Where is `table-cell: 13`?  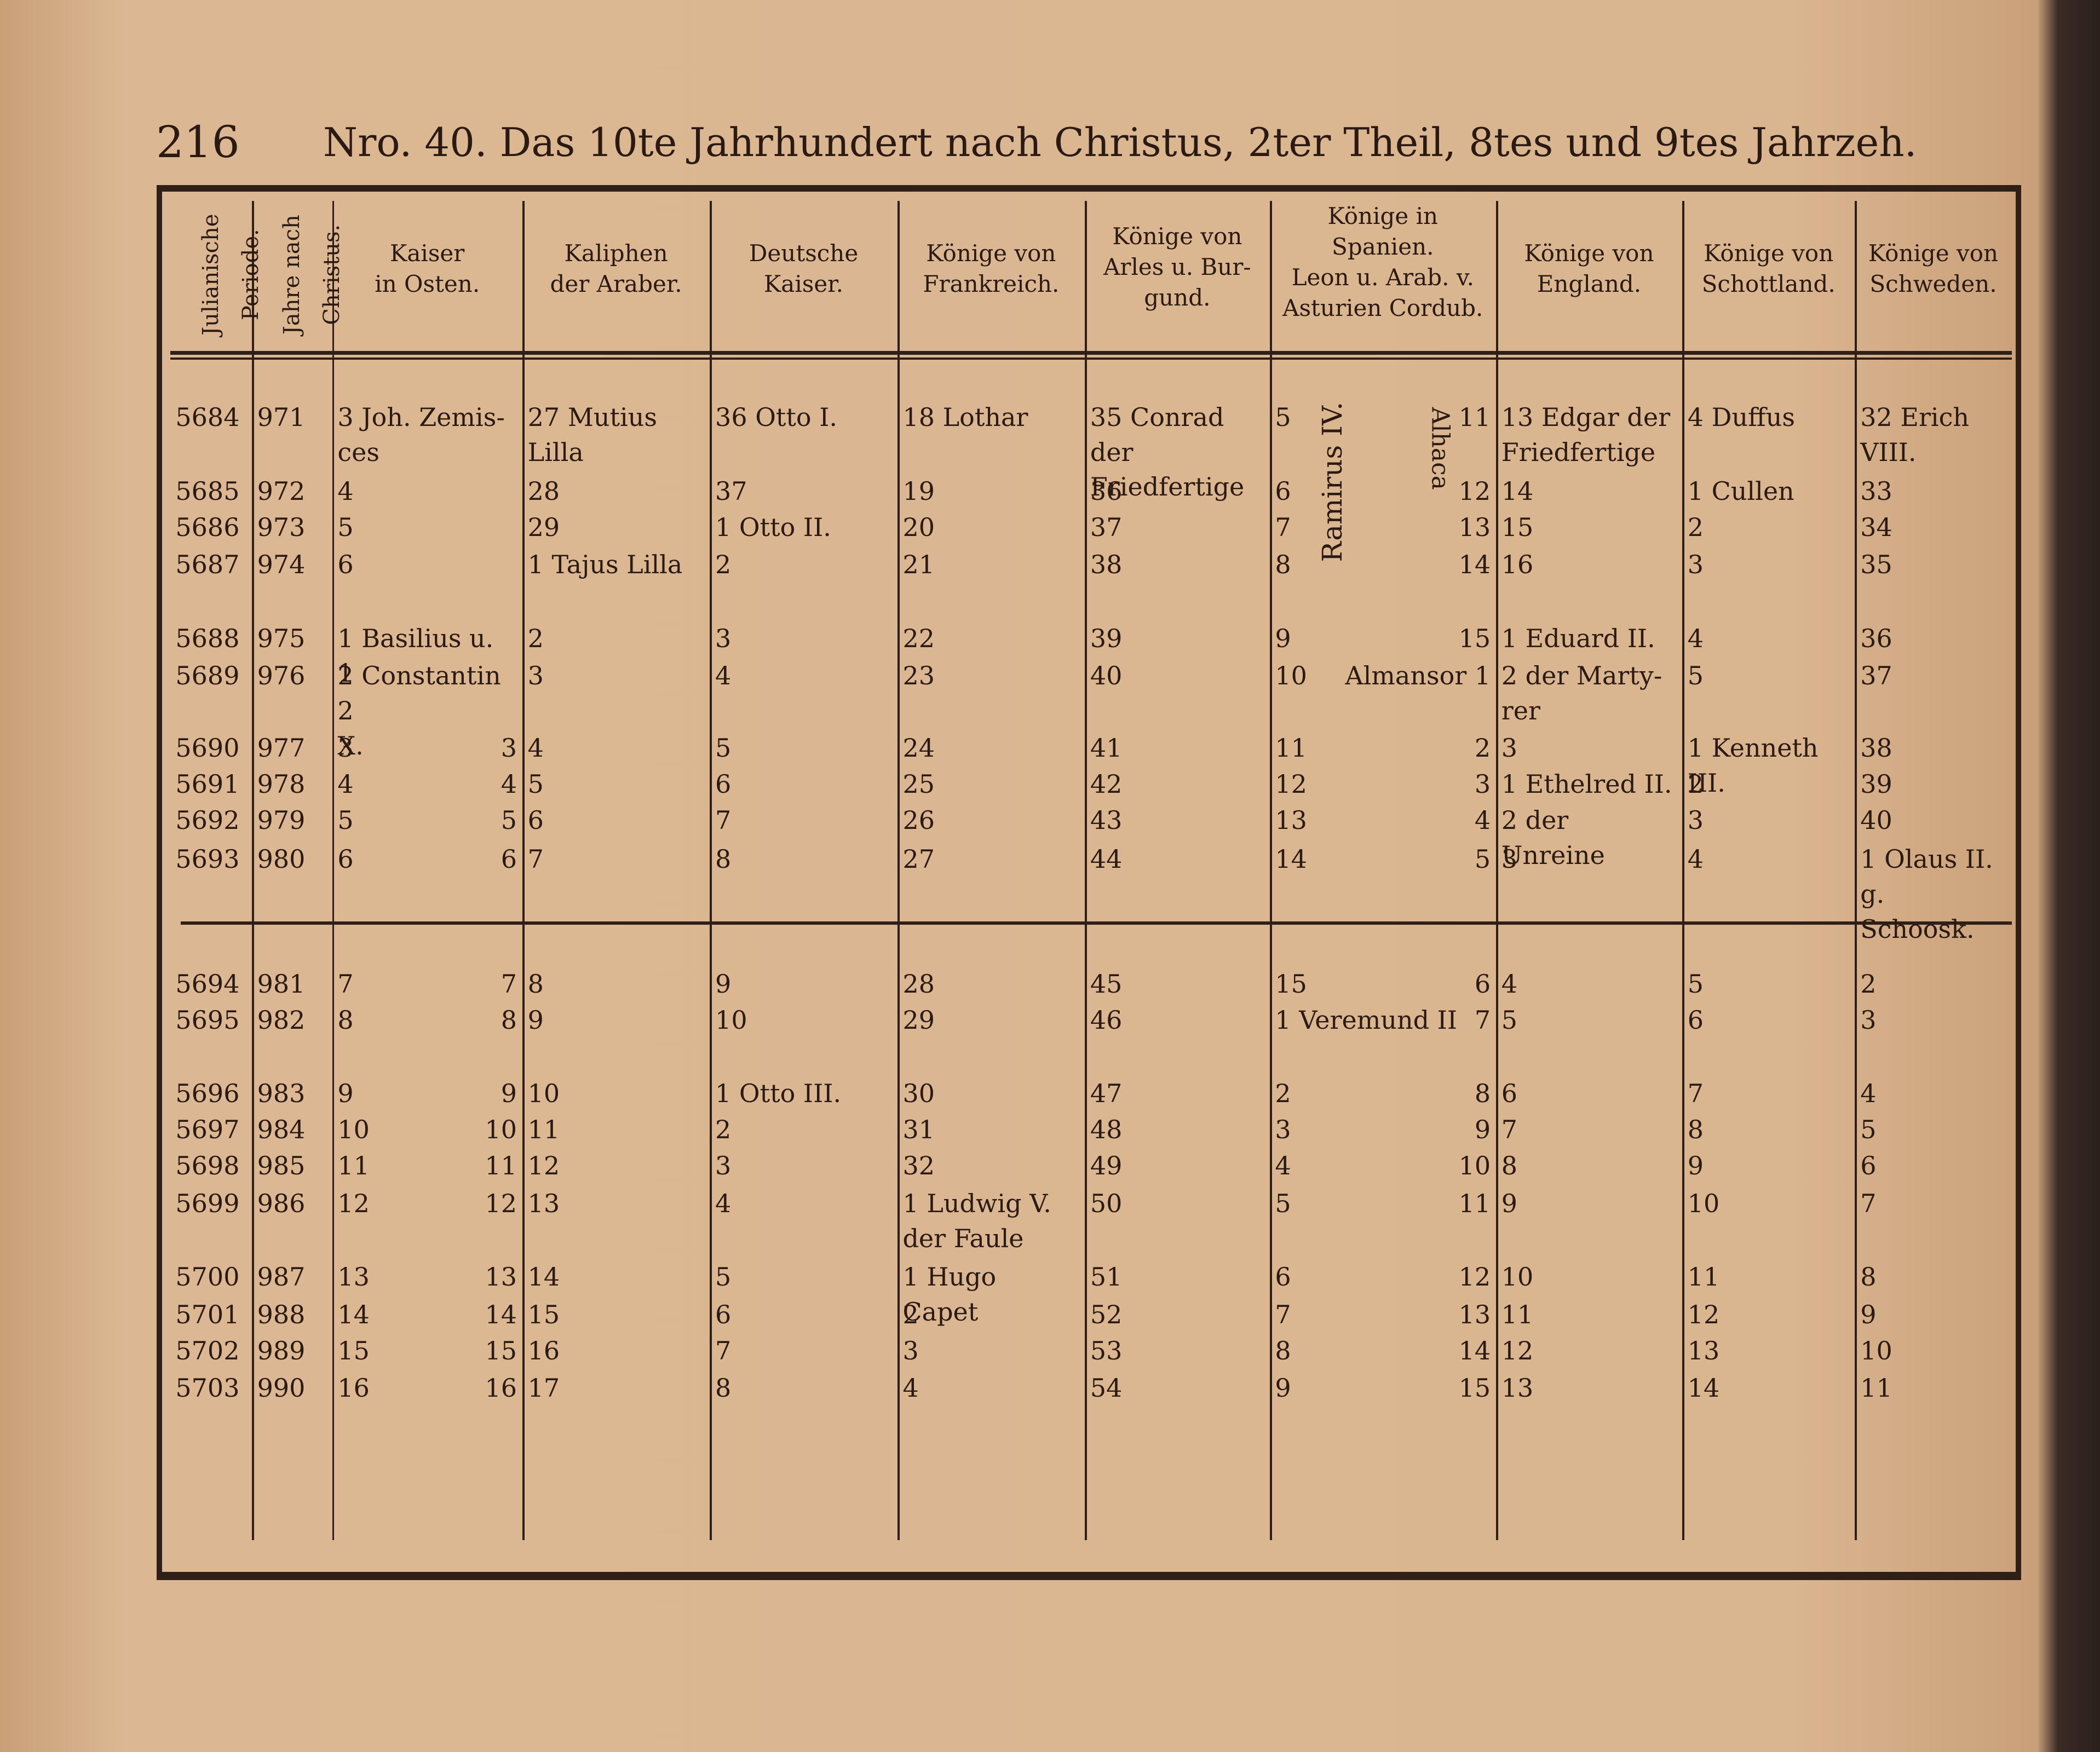
table-cell: 13 is located at coordinates (1517, 1388).